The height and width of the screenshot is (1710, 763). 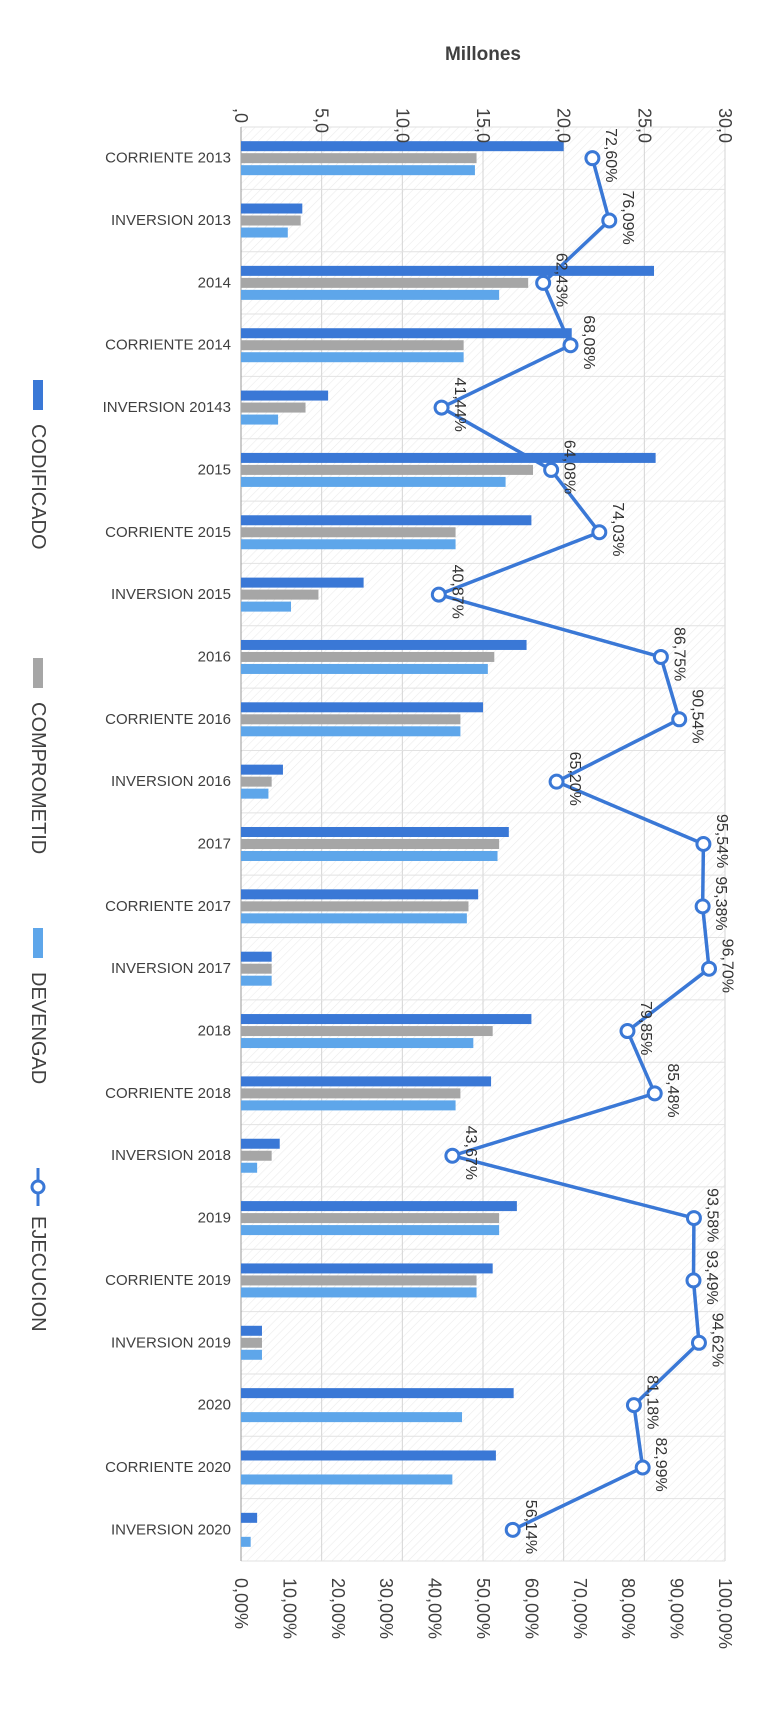 I want to click on top-axis-tick-label: 25,0, so click(x=644, y=125).